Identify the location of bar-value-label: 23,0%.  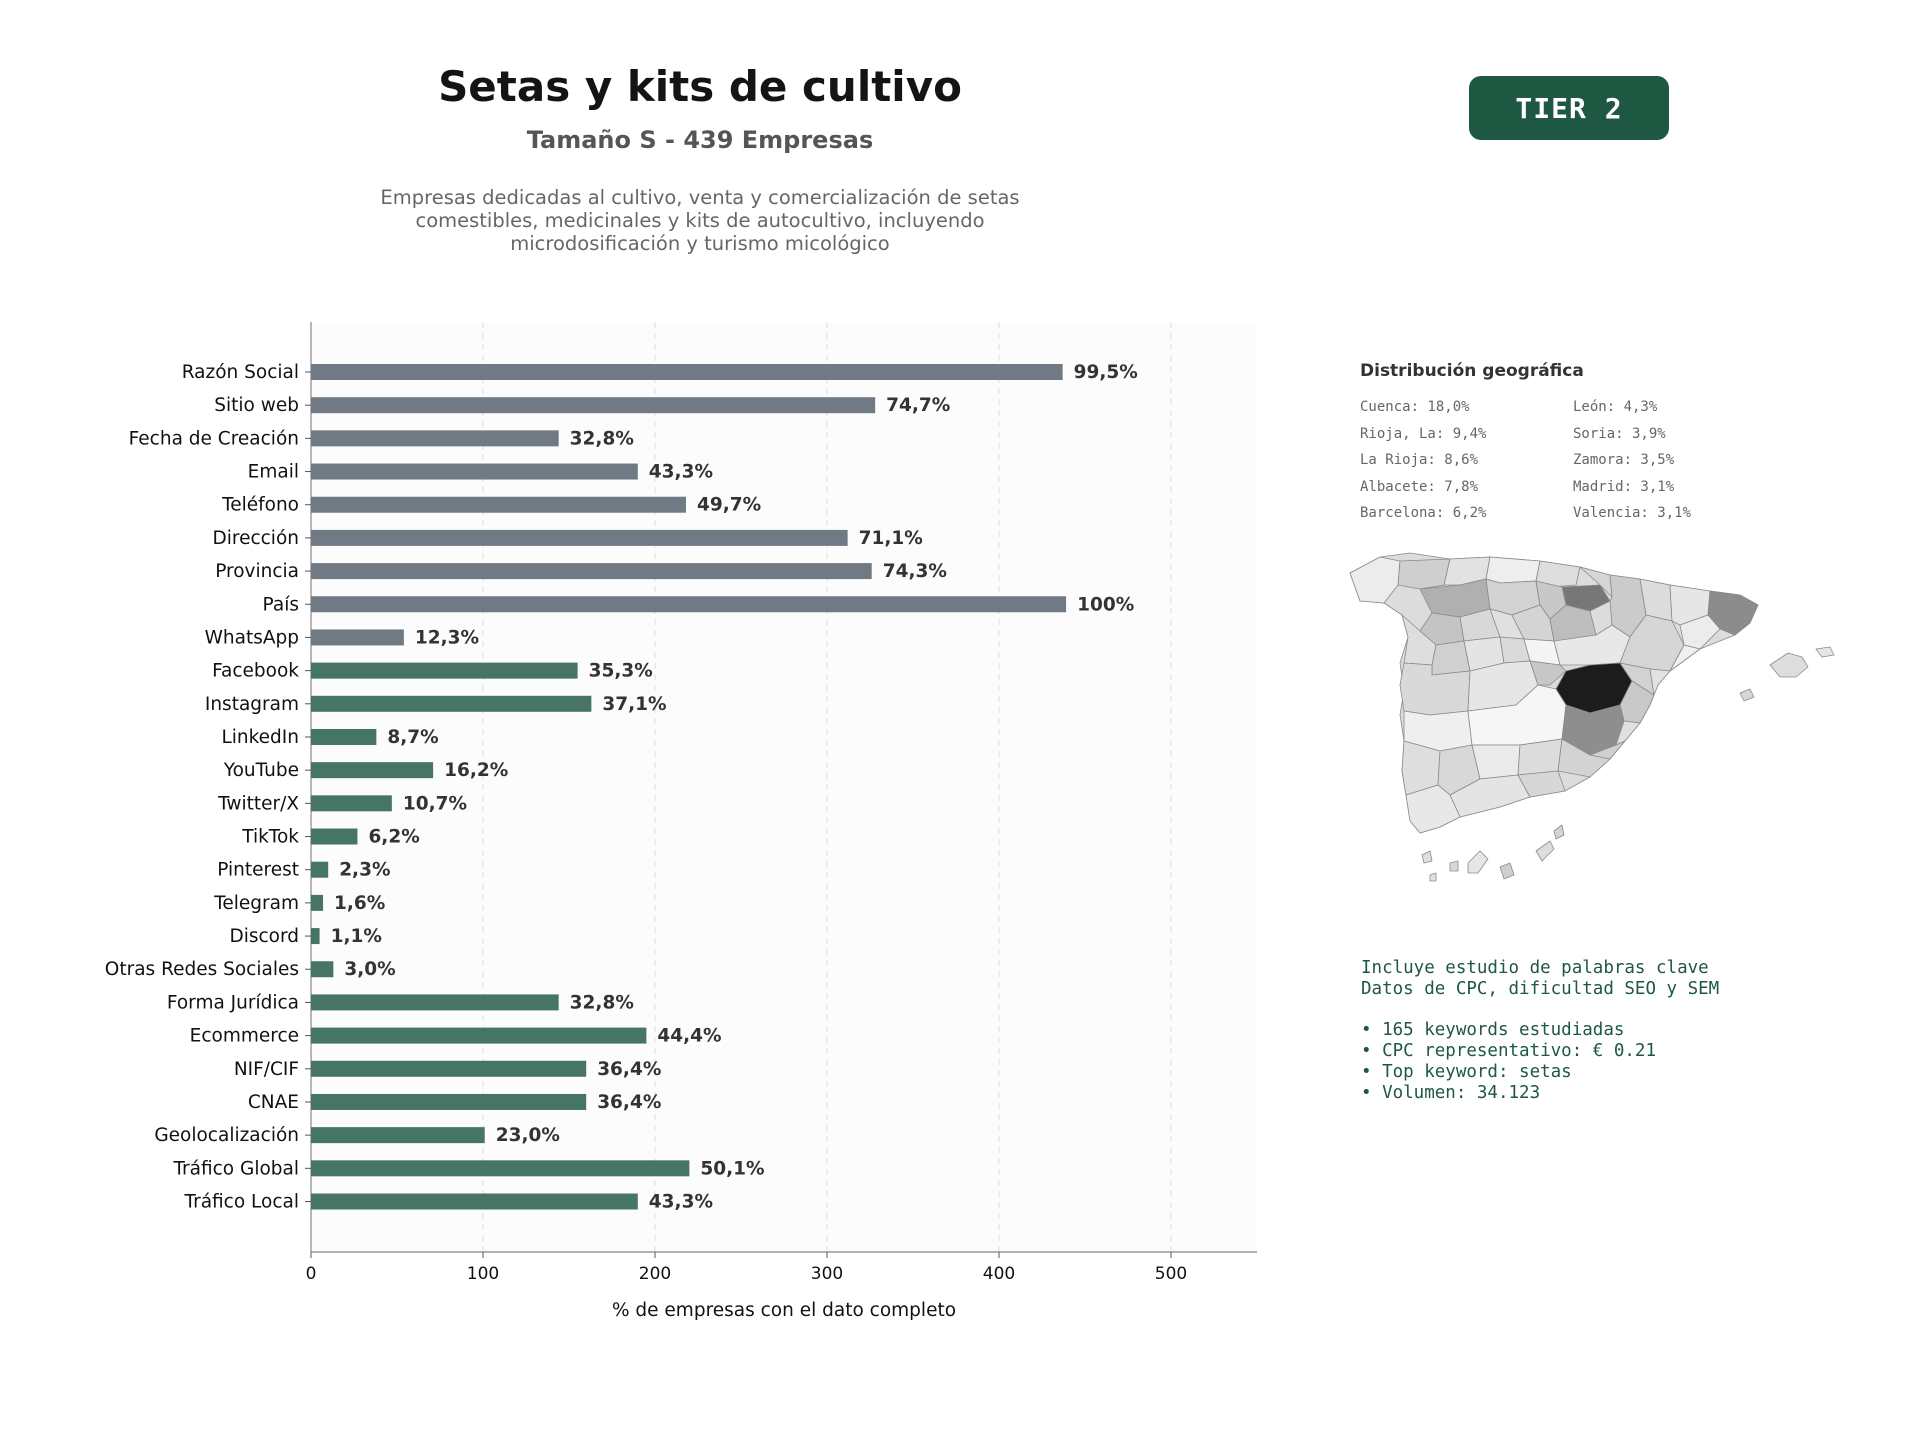
(528, 1135).